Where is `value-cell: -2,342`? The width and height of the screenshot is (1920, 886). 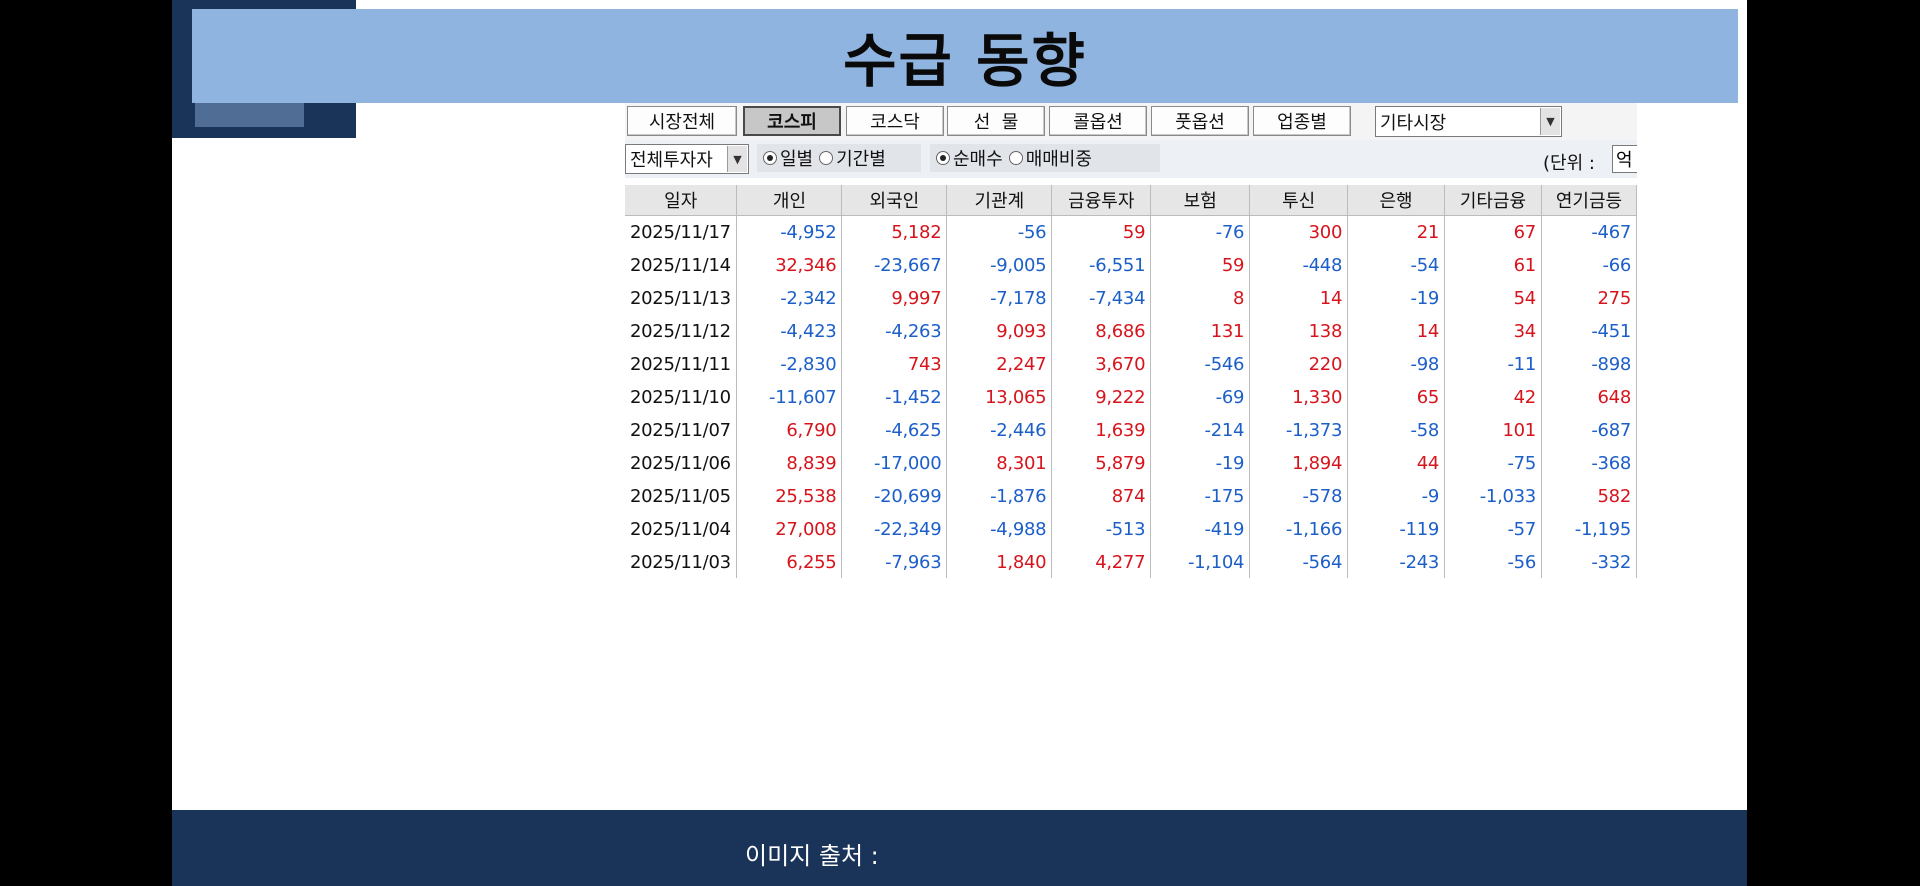 value-cell: -2,342 is located at coordinates (789, 298).